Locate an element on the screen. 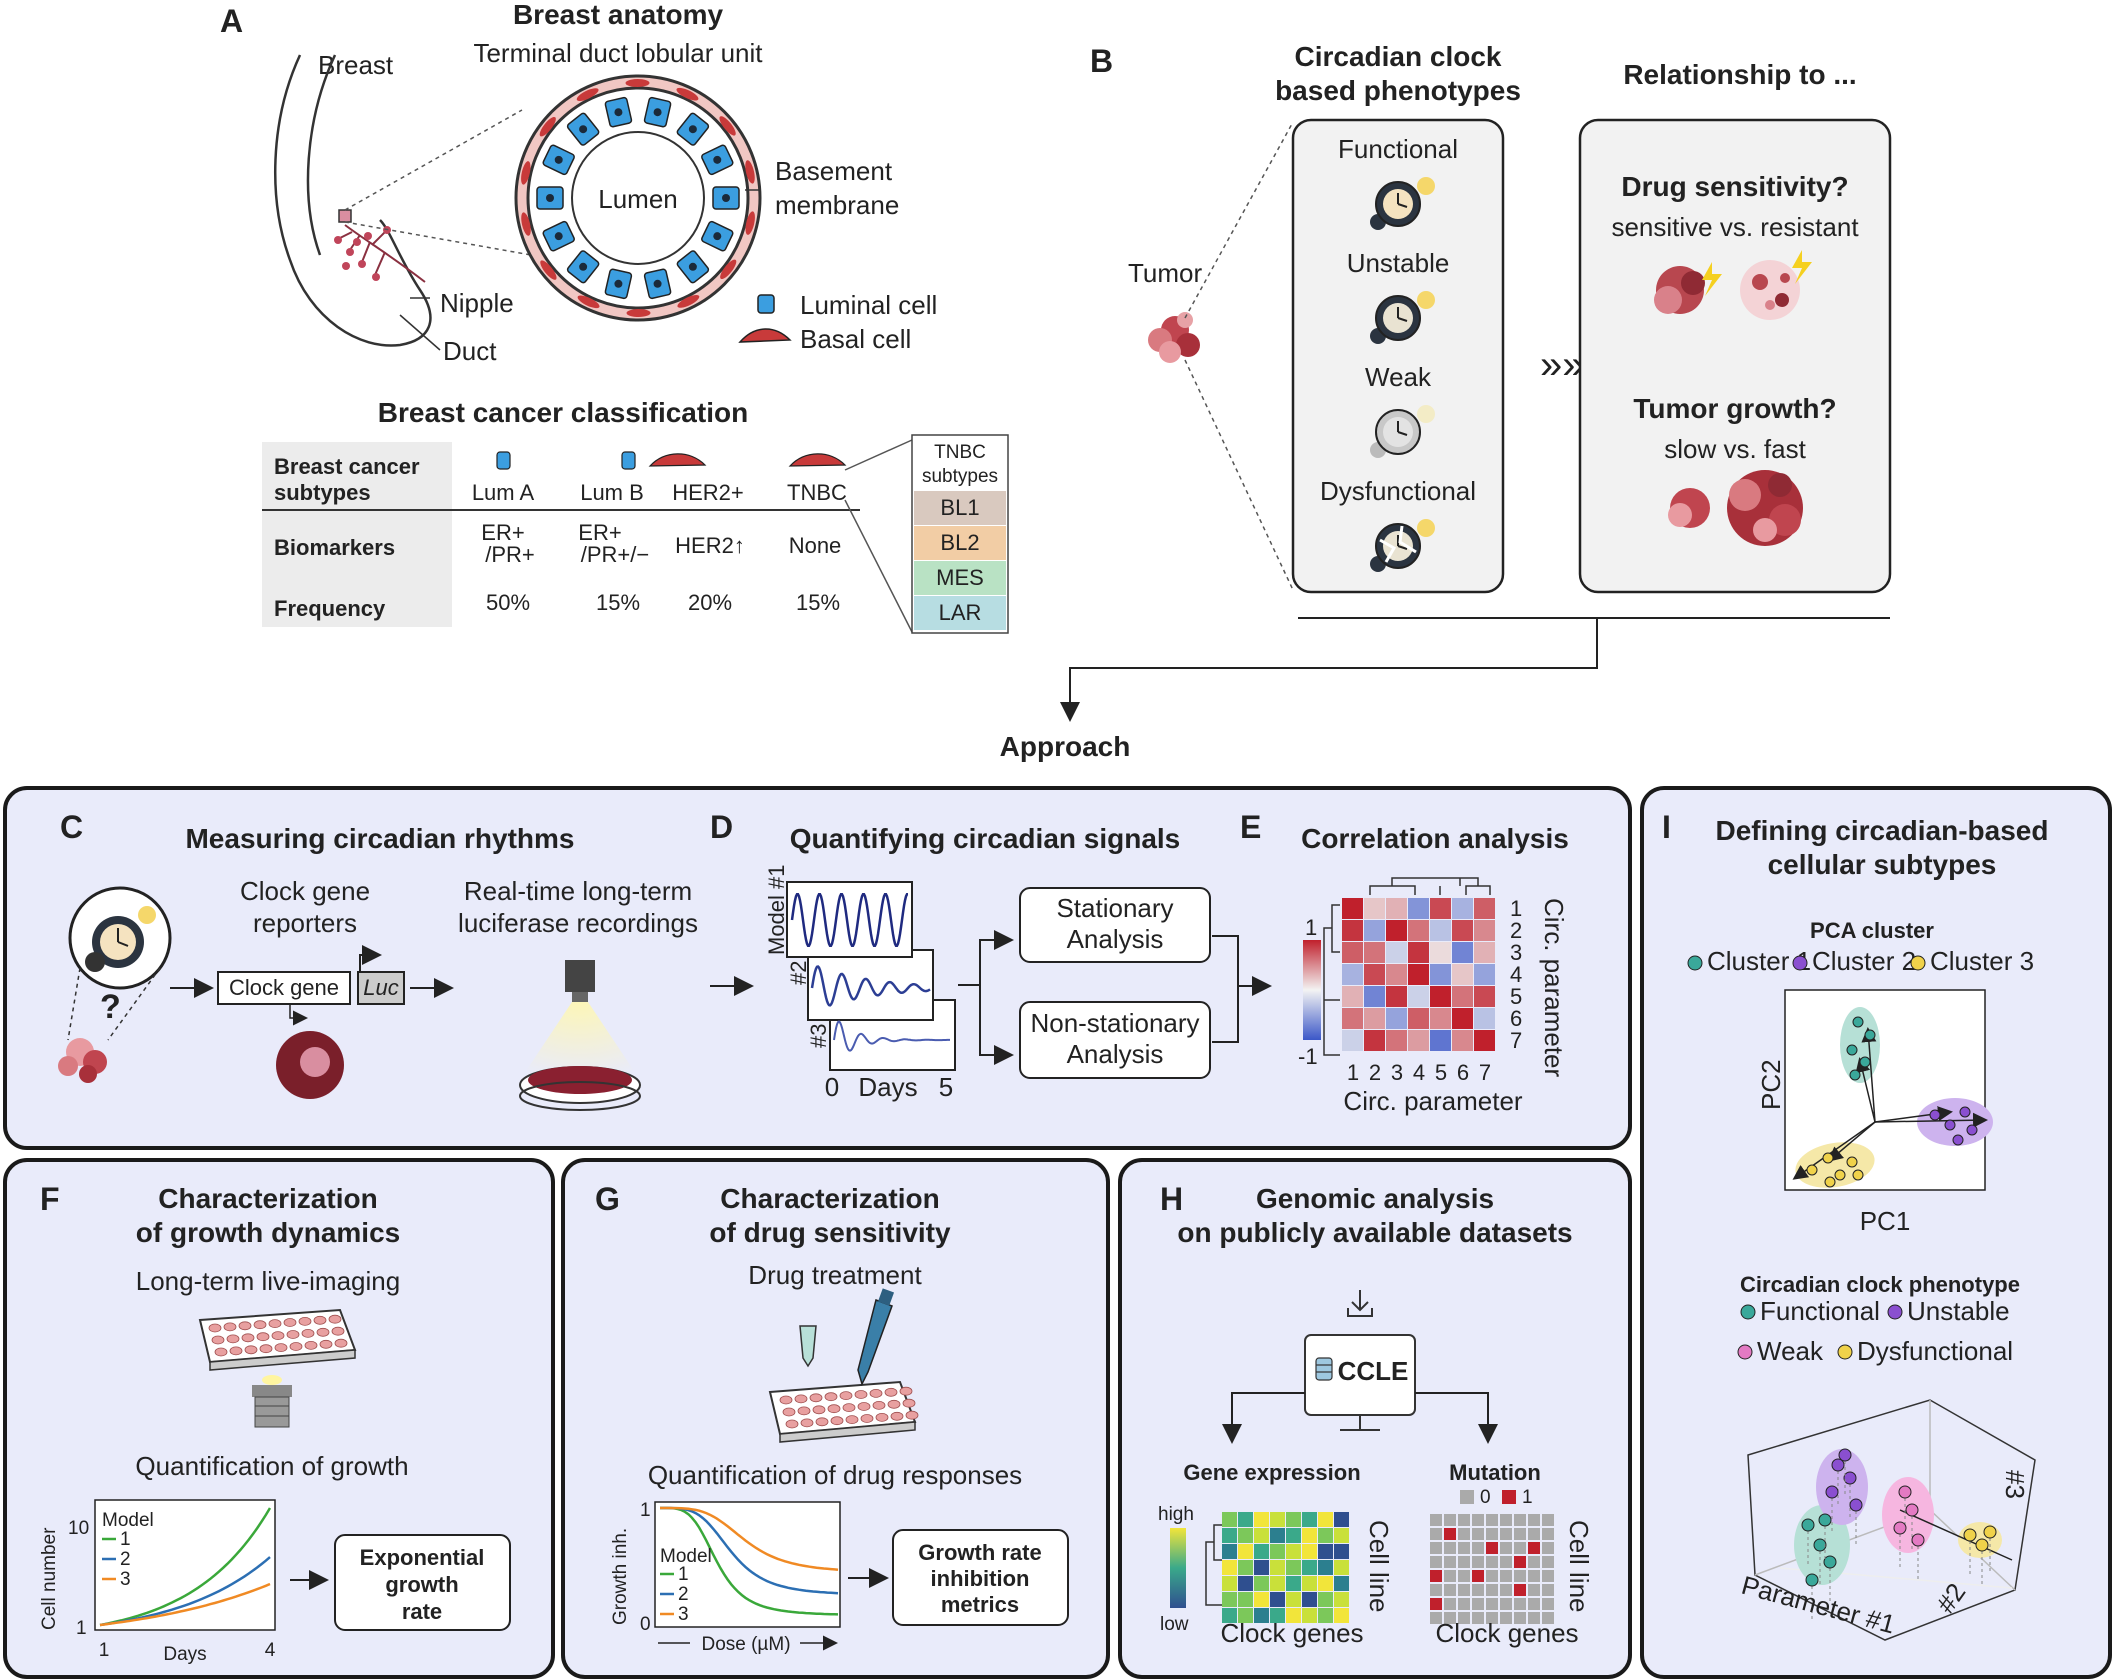 The image size is (2115, 1680). phenotype-heading: Circadian clock is located at coordinates (1398, 56).